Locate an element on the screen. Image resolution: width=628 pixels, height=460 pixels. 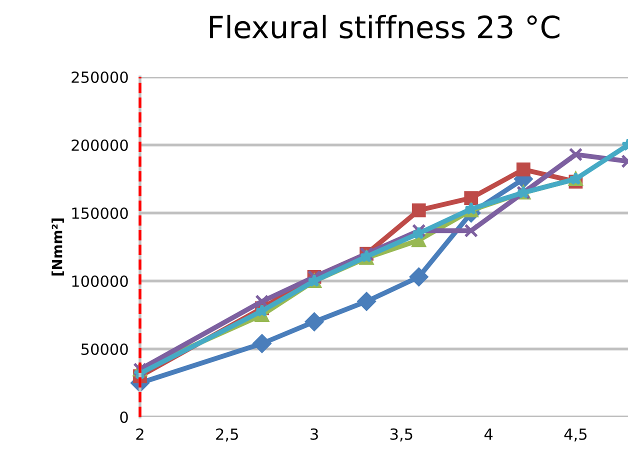
y-tick-label: 0 is located at coordinates (124, 417).